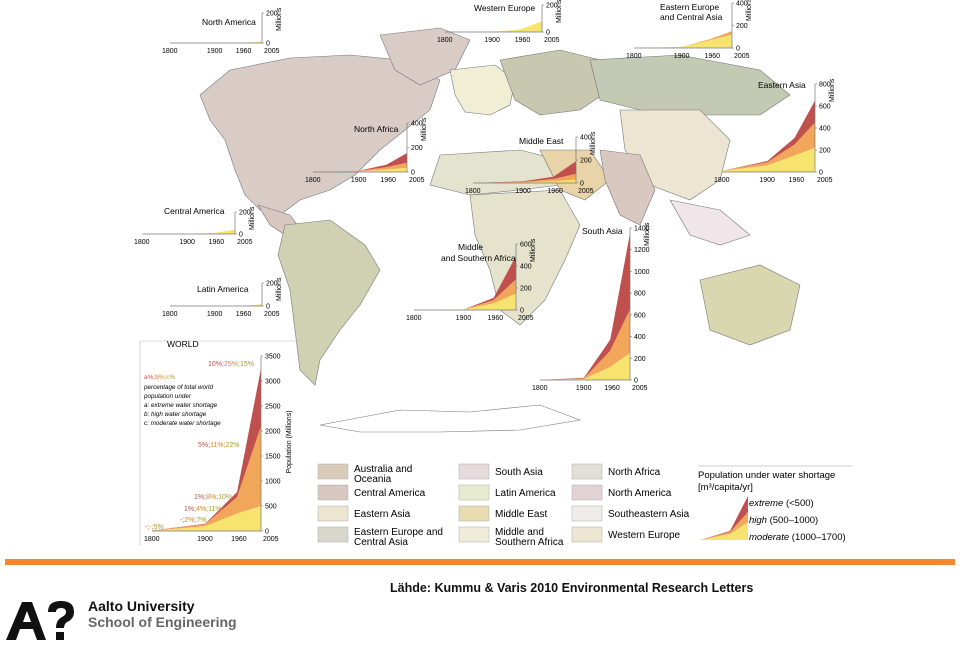  I want to click on shortage-item-name: extreme, so click(767, 503).